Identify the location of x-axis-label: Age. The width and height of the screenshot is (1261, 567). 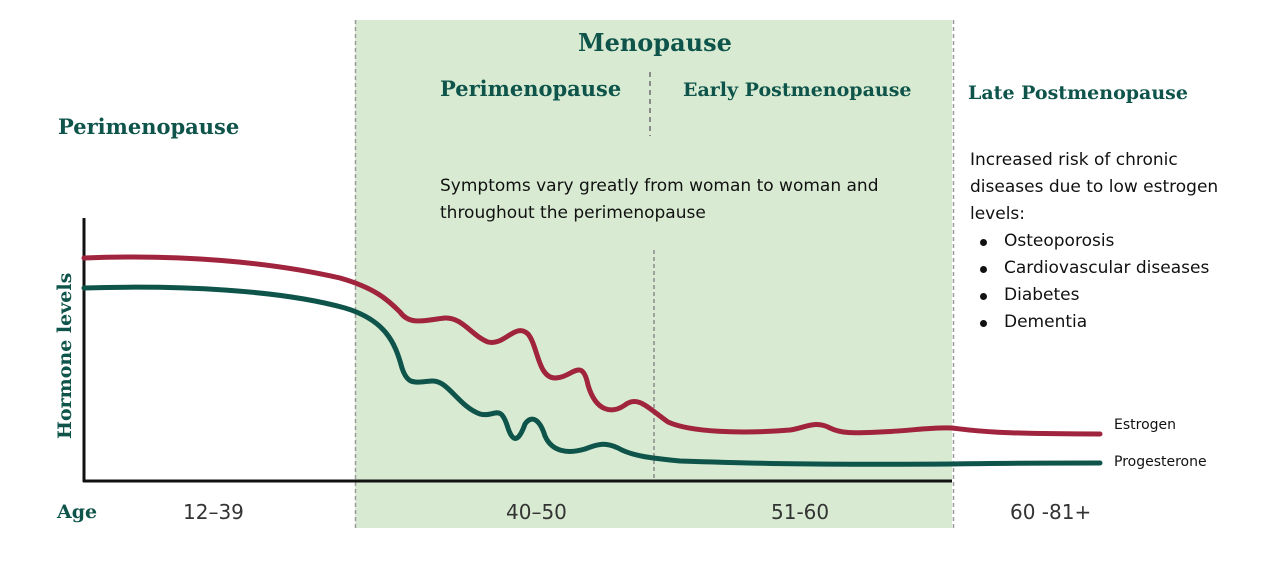
(77, 512).